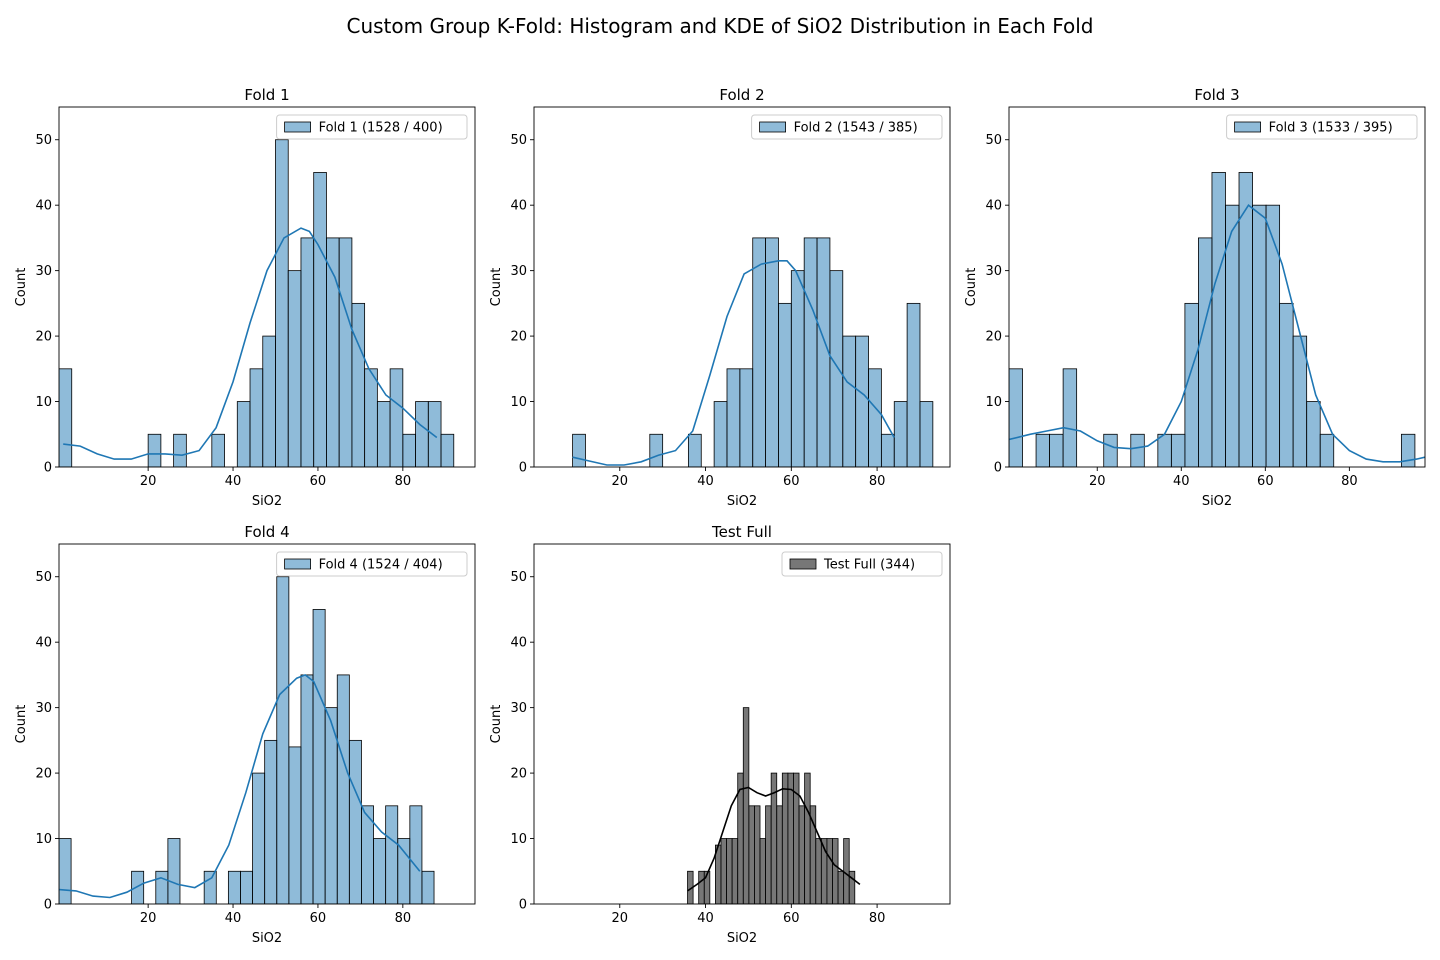 The height and width of the screenshot is (960, 1440). Describe the element at coordinates (741, 532) in the screenshot. I see `subplot-title: Test Full` at that location.